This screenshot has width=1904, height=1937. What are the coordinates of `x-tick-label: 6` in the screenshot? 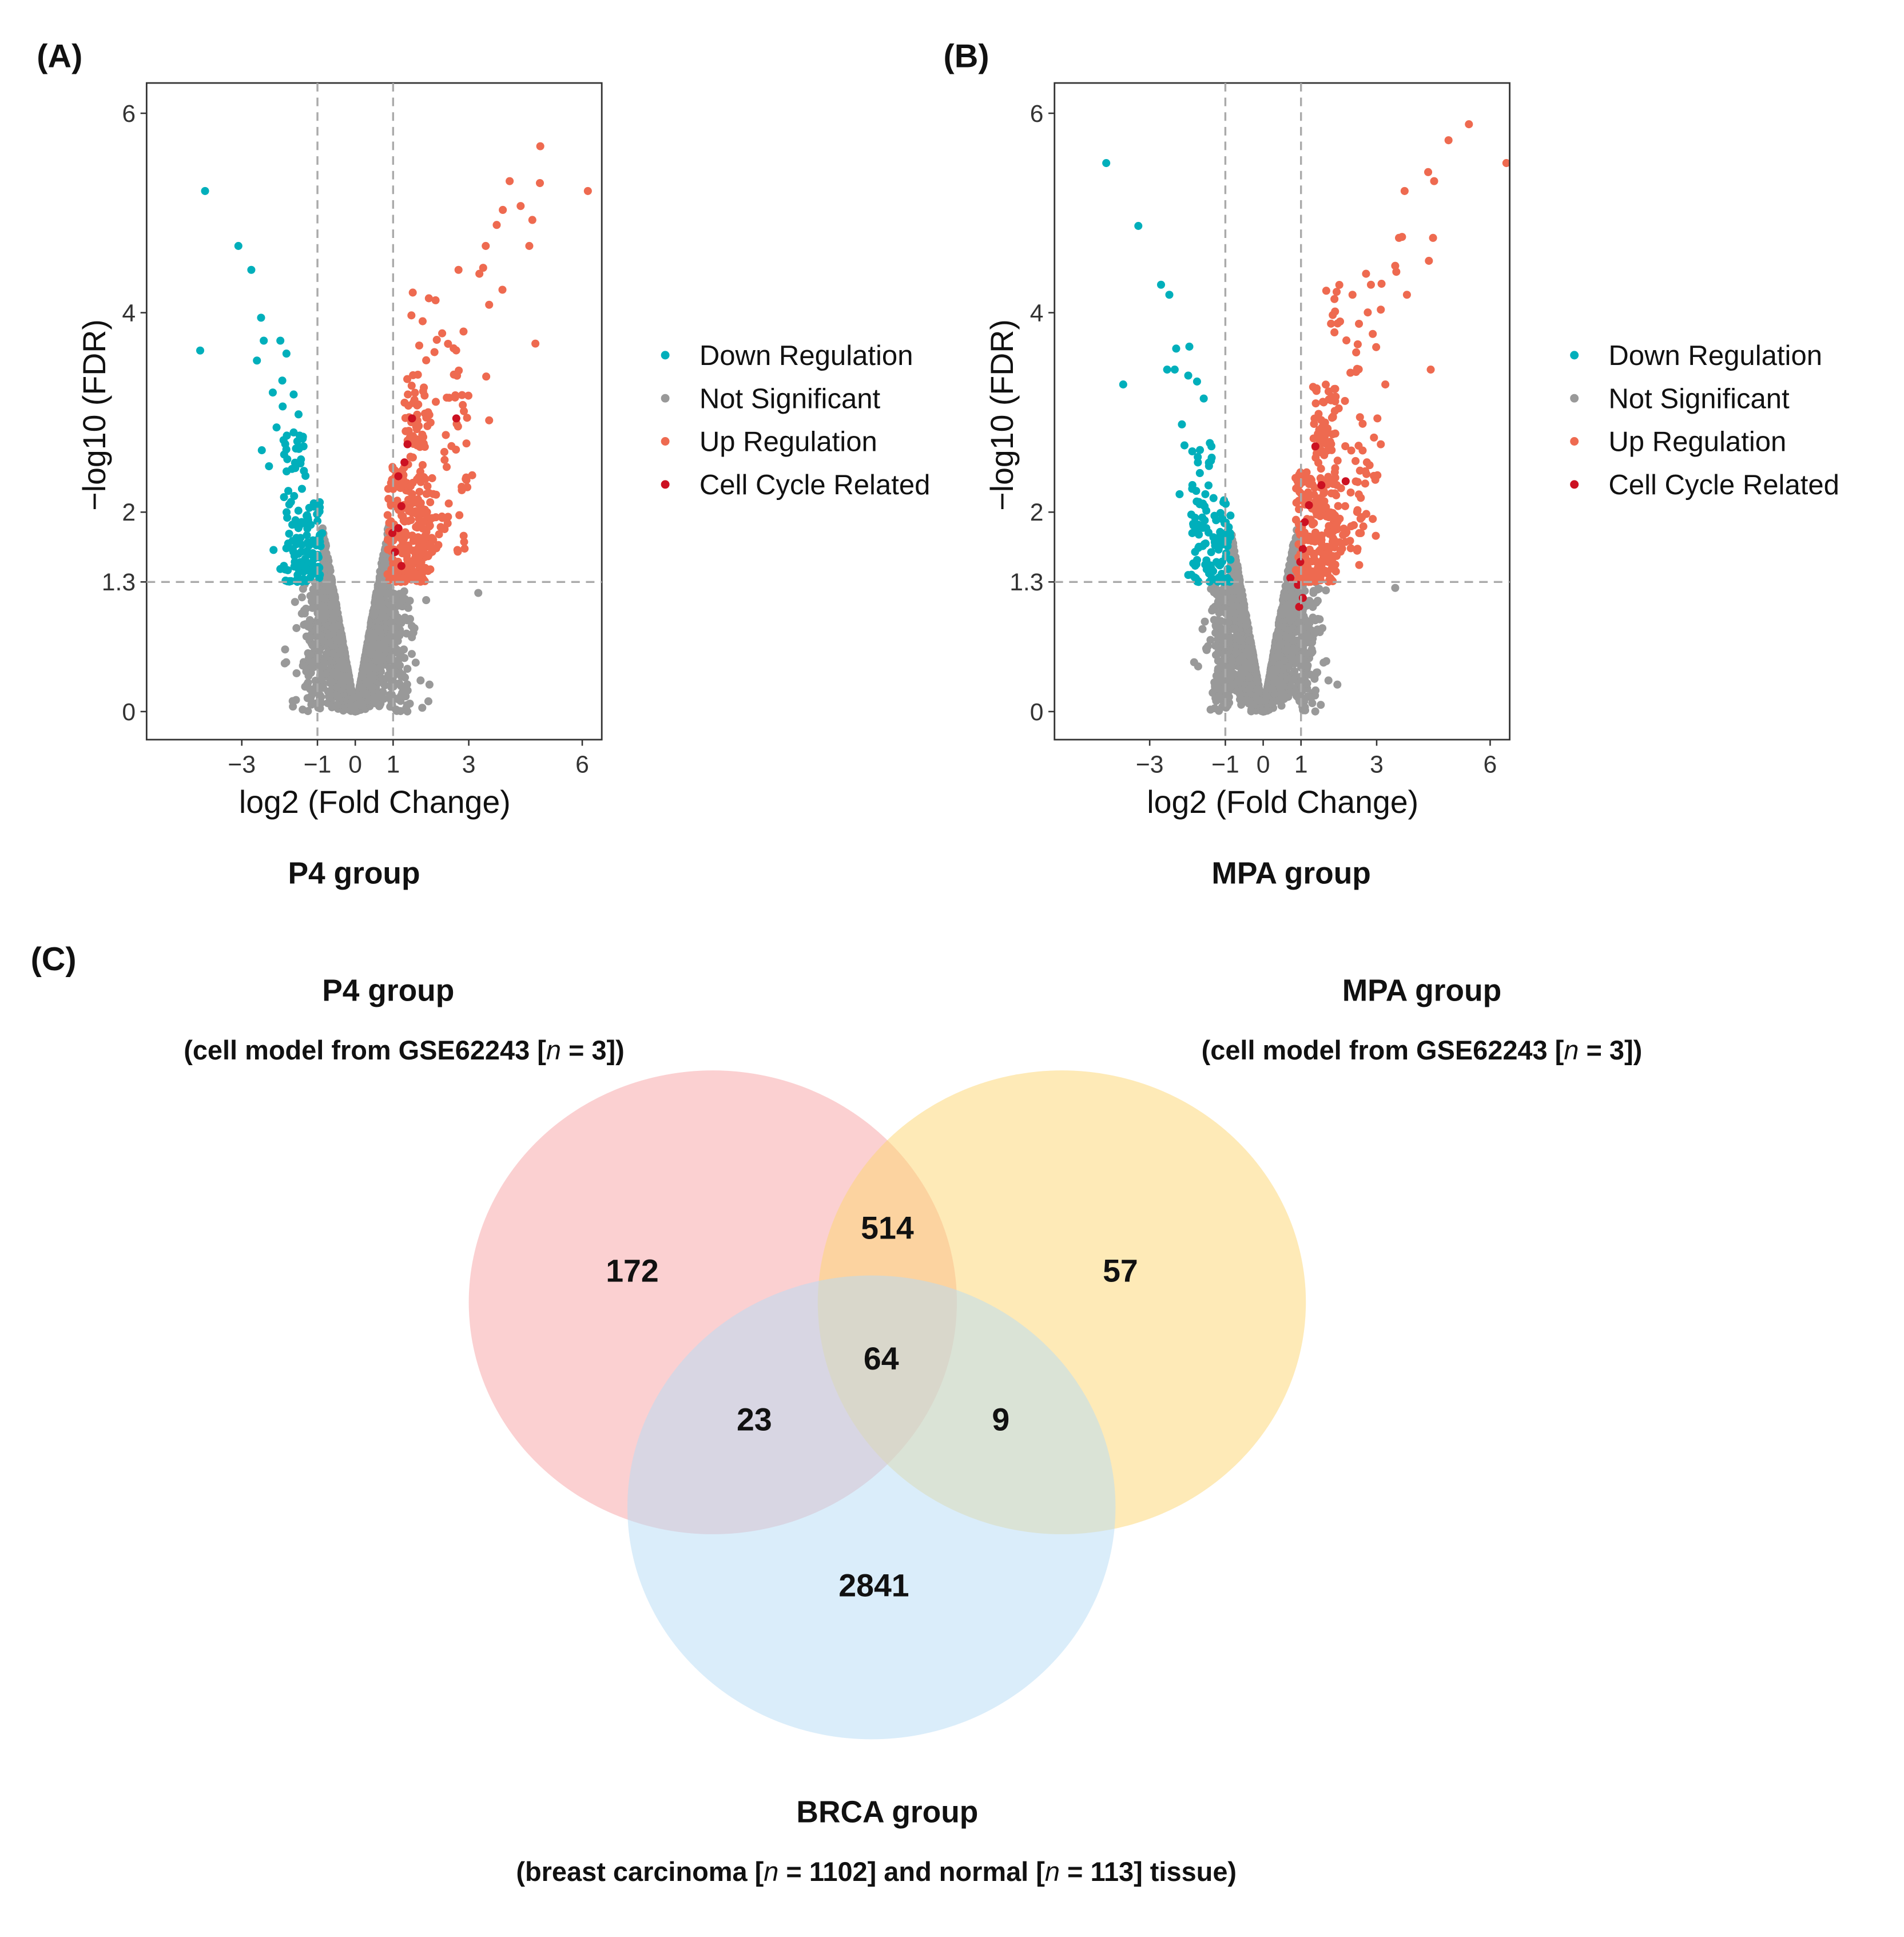 It's located at (582, 765).